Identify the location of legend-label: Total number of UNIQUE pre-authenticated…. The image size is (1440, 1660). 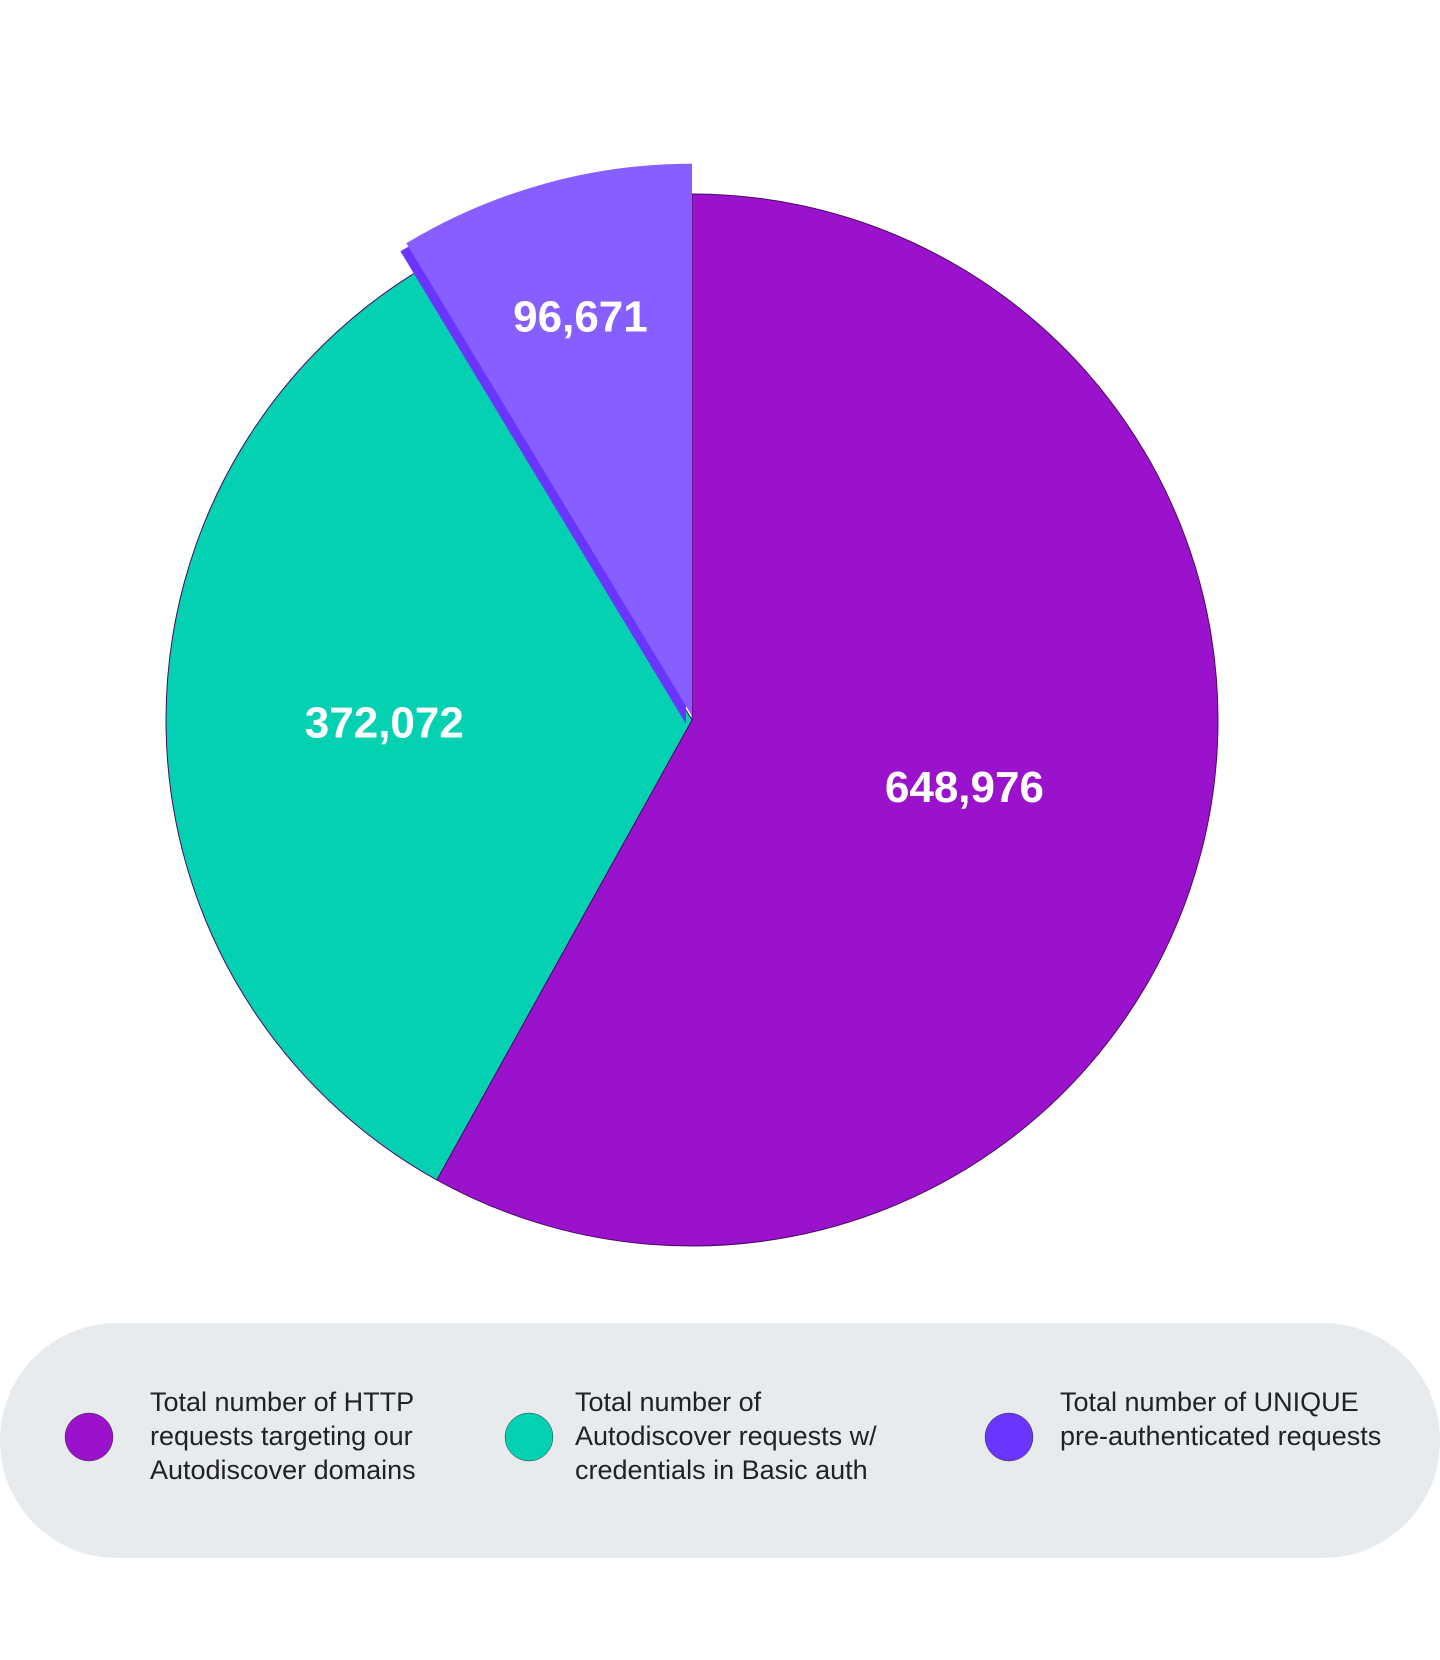
(1221, 1419).